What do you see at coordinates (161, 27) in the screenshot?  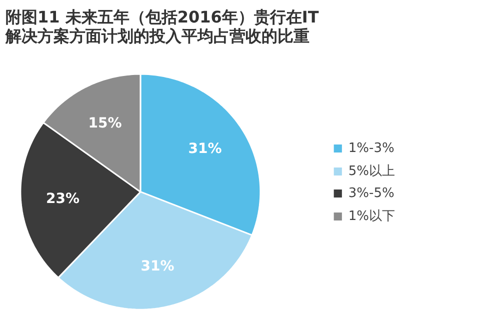 I see `chart-title: 附图11 未来五年（包括2016年）贵行在IT 解决方案方面计划的投入平均占营收的比重` at bounding box center [161, 27].